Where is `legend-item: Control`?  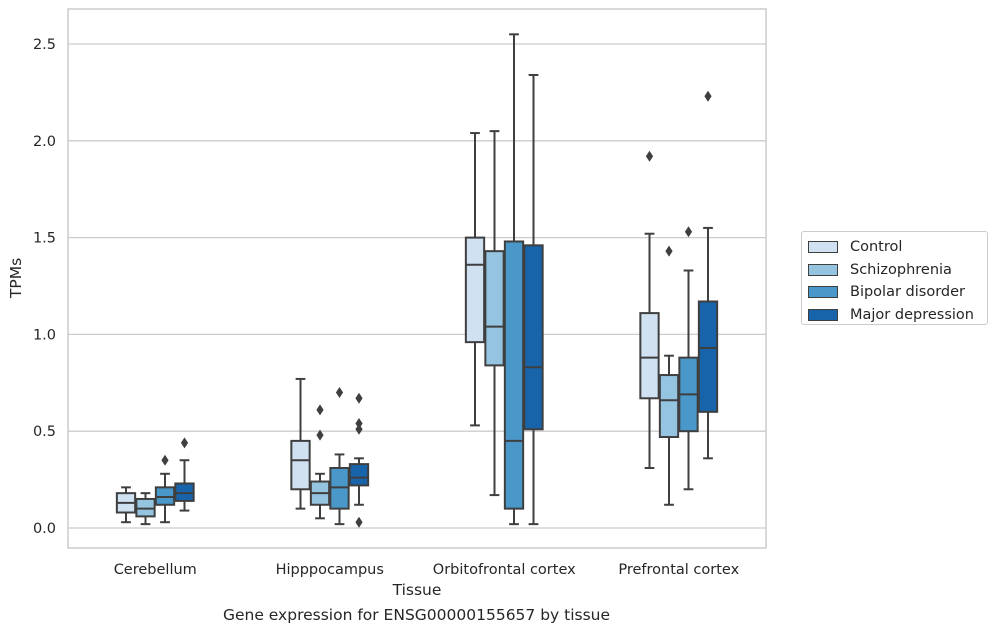
legend-item: Control is located at coordinates (897, 247).